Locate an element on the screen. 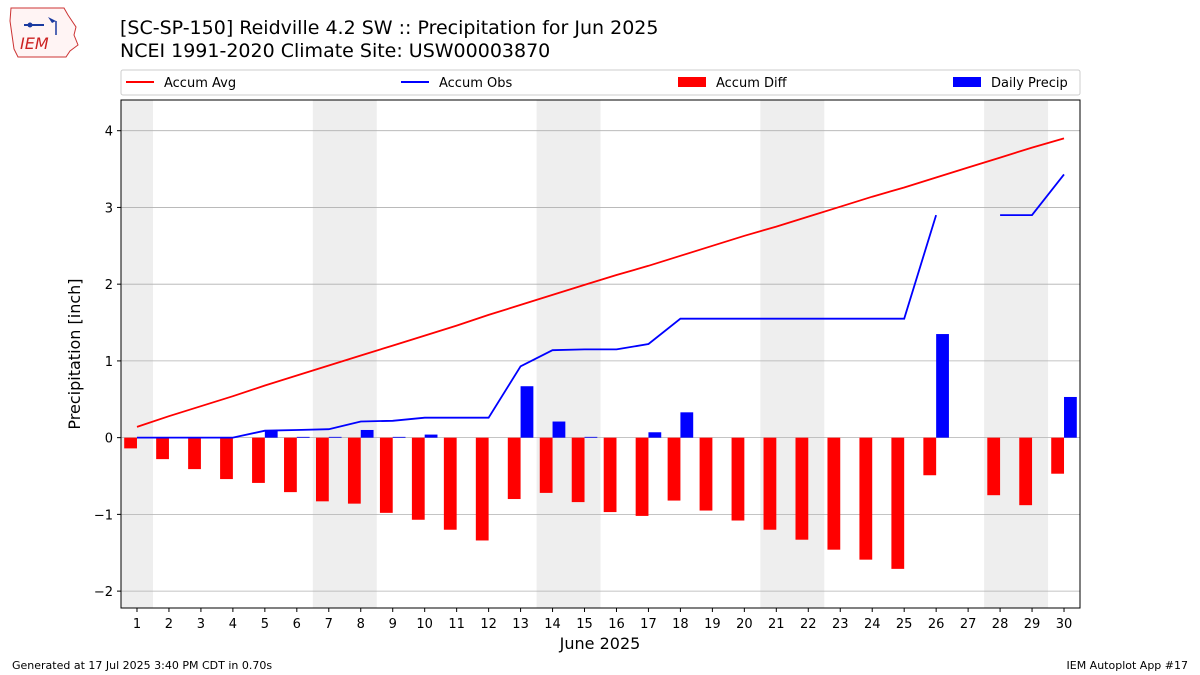  y-tick-label: −1 is located at coordinates (103, 515).